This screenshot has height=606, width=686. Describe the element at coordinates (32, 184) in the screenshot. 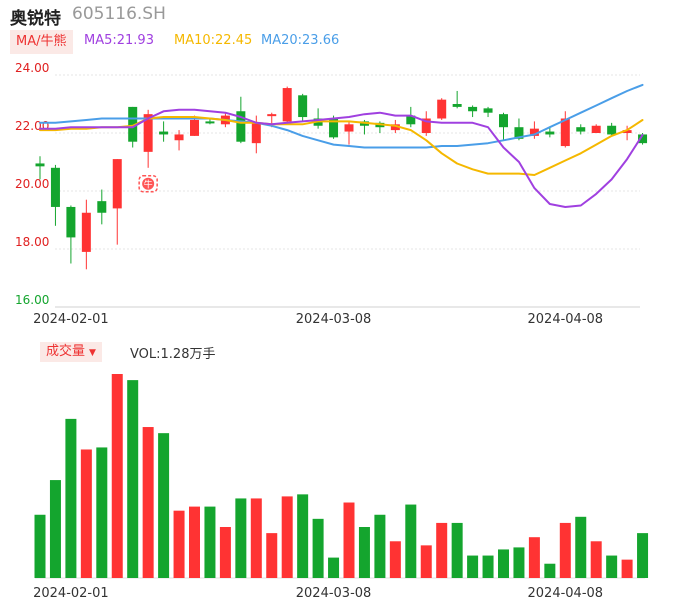

I see `y-tick-label: 20.00` at that location.